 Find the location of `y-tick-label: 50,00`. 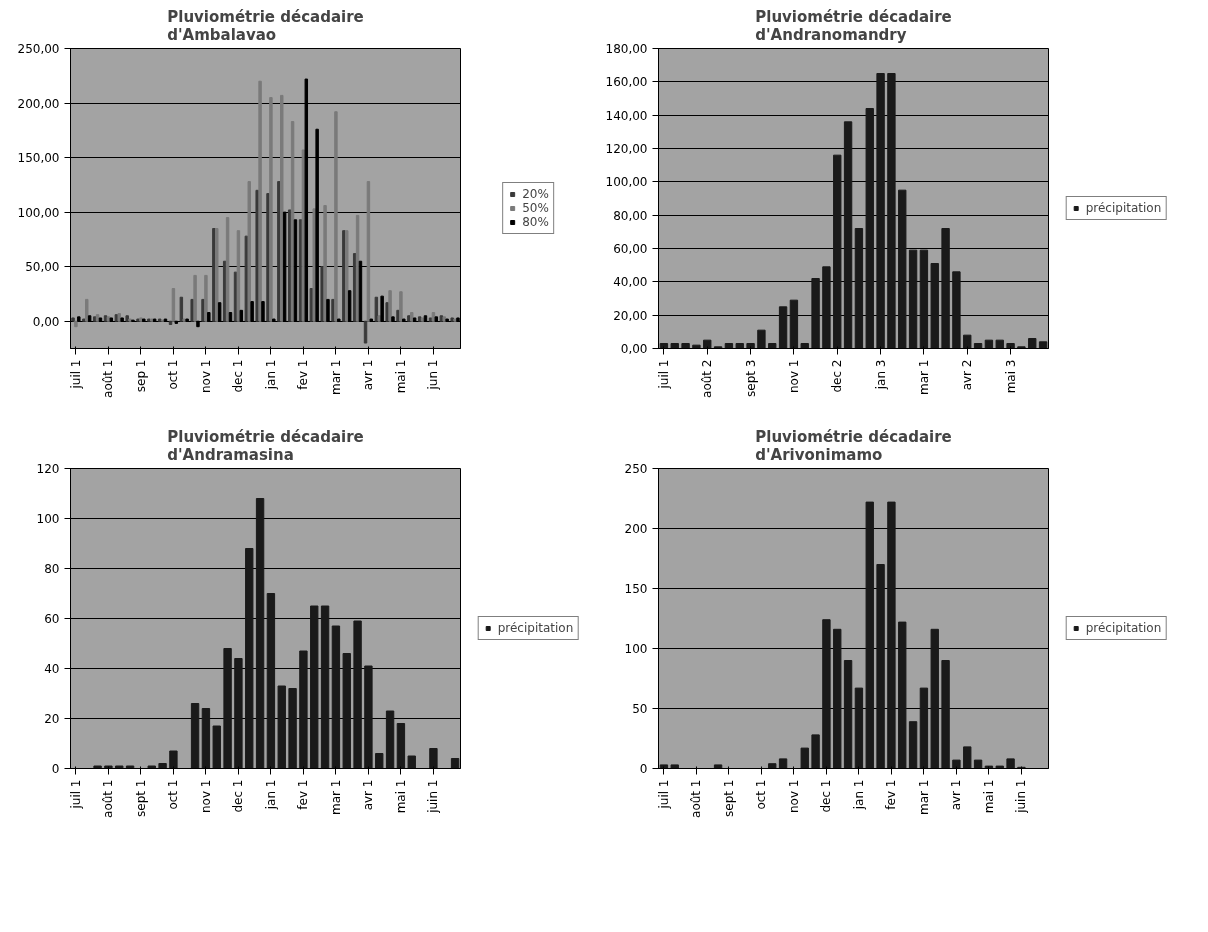

y-tick-label: 50,00 is located at coordinates (42, 267).